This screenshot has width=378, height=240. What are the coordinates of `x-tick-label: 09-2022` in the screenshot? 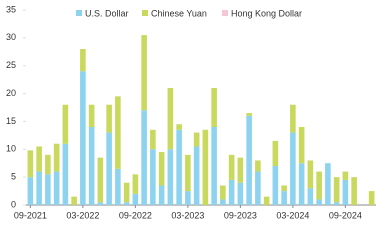 It's located at (135, 215).